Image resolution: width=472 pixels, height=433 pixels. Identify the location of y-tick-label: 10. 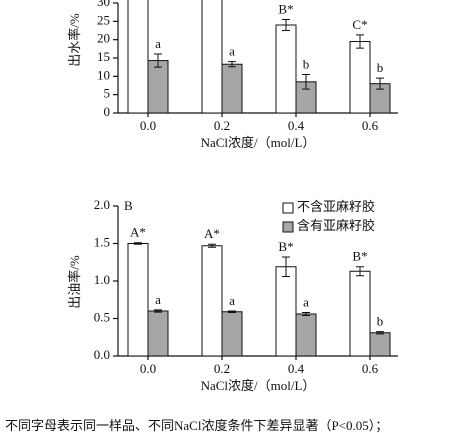
(103, 74).